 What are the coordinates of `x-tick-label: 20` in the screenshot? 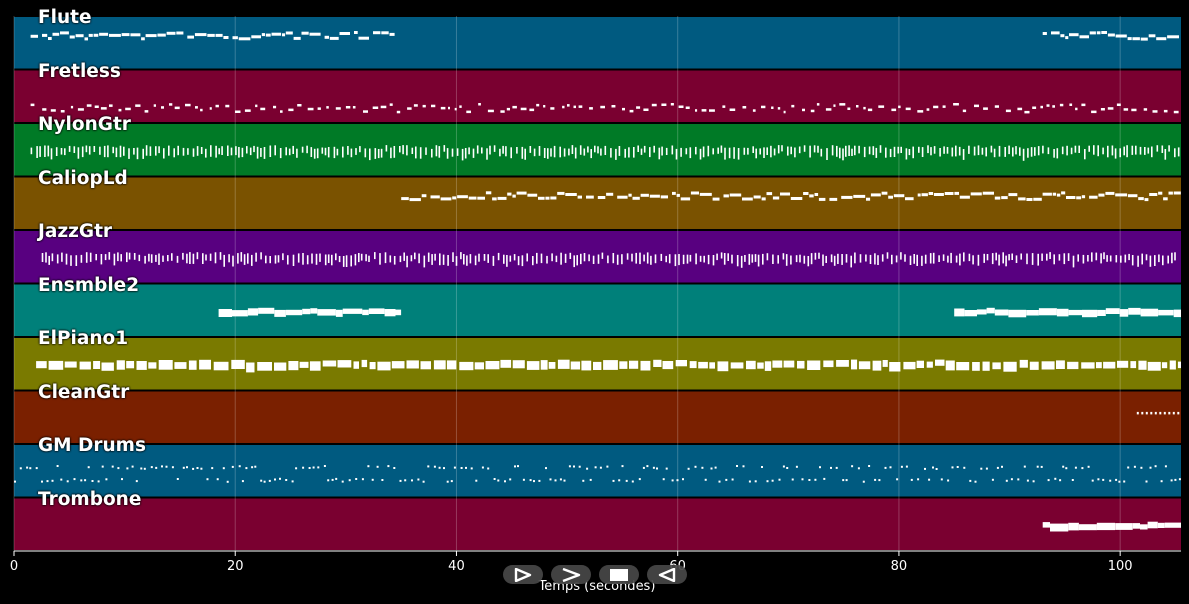 It's located at (235, 566).